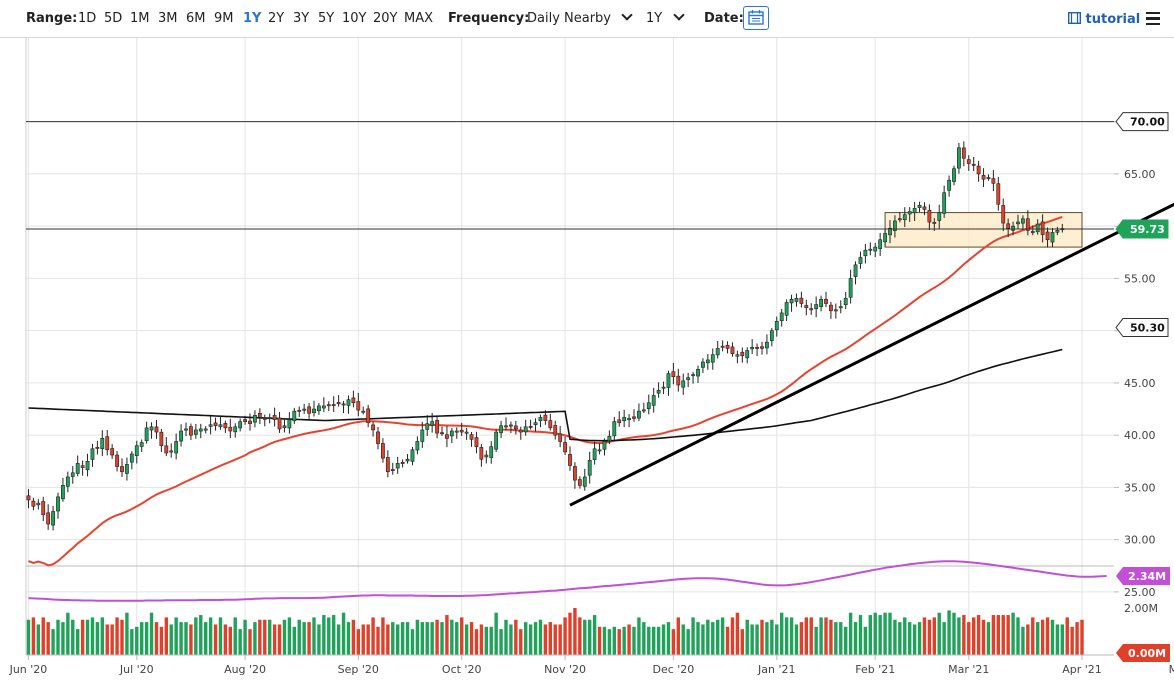 The width and height of the screenshot is (1174, 692). What do you see at coordinates (87, 18) in the screenshot?
I see `range-button-1d: 1D` at bounding box center [87, 18].